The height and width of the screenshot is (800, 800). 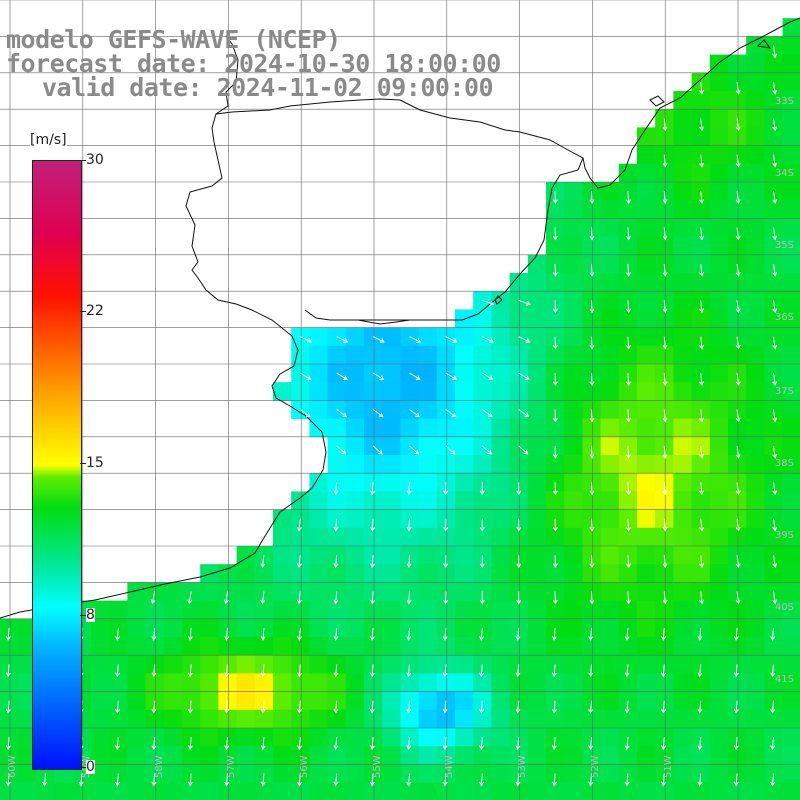 I want to click on legend-tick-22: 22, so click(x=95, y=311).